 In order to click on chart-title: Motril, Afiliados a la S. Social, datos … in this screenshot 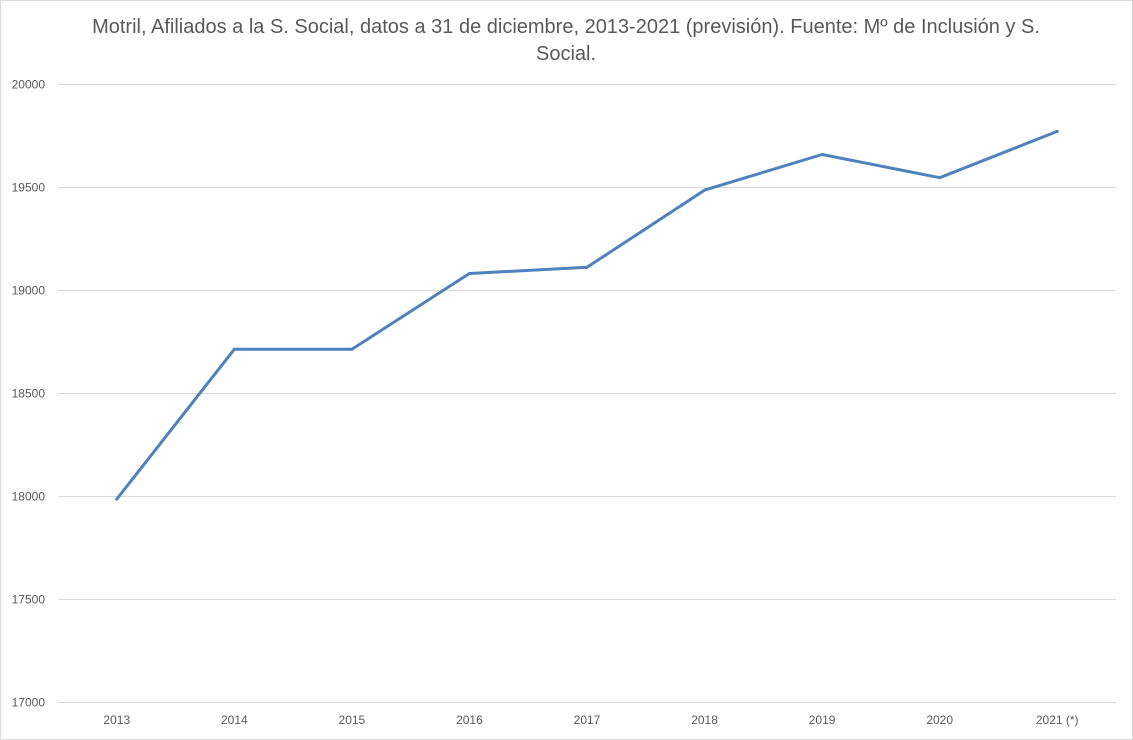, I will do `click(566, 40)`.